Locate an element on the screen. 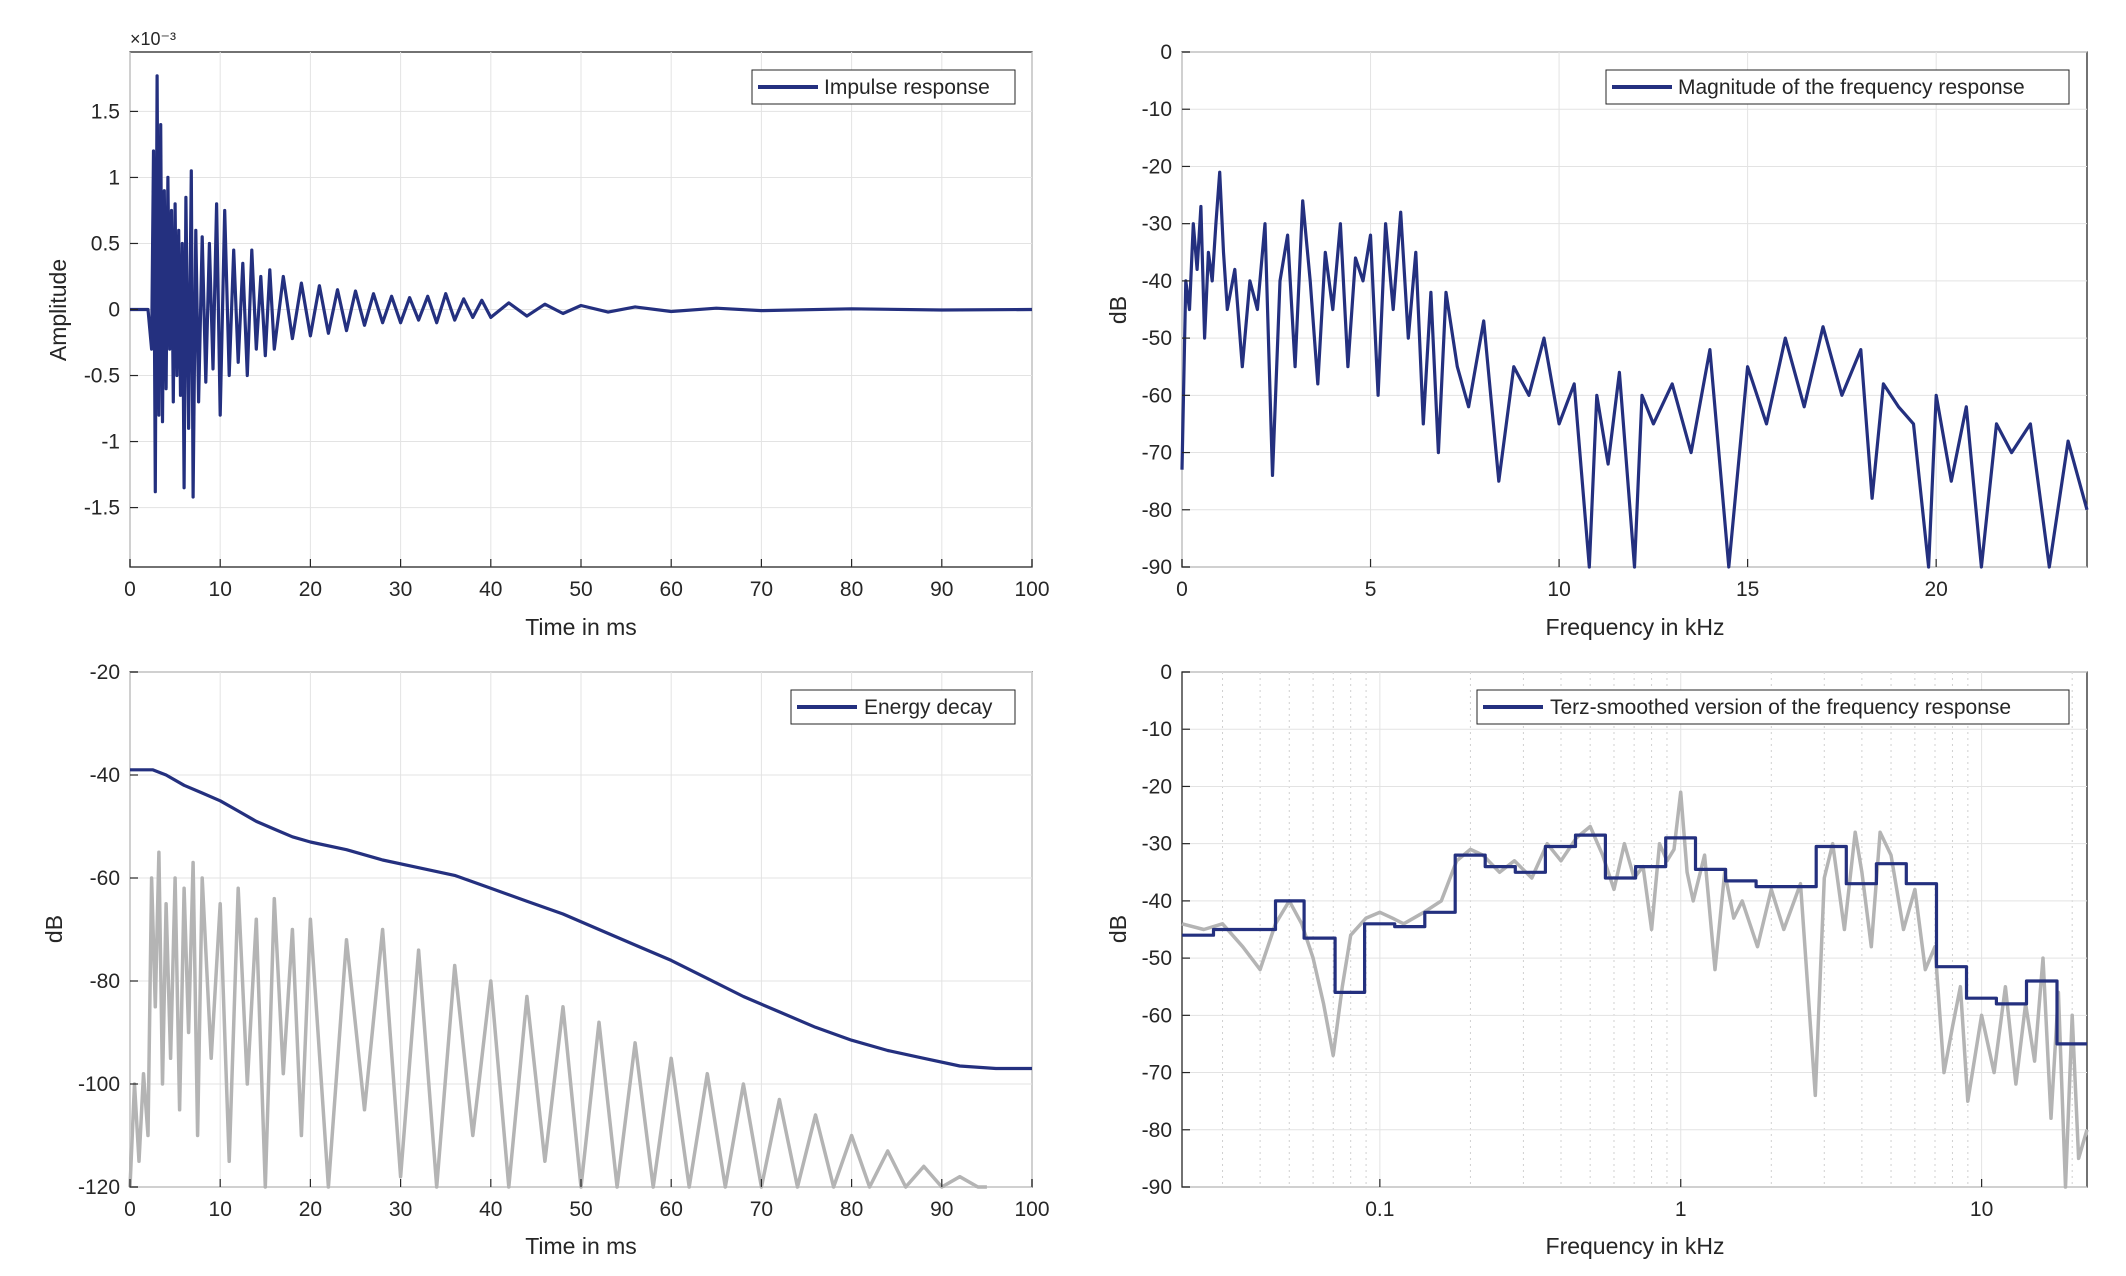 The height and width of the screenshot is (1276, 2126). impulse-y-tick-label: -0.5 is located at coordinates (102, 376).